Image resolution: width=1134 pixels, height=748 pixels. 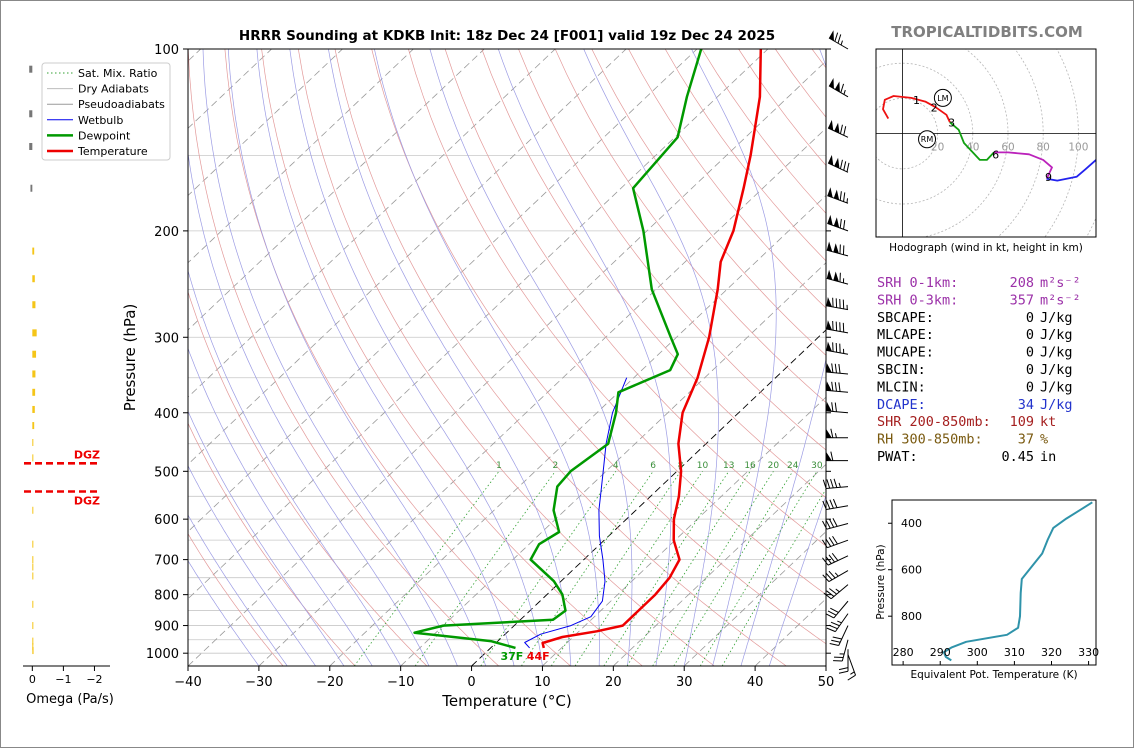 I want to click on index-unit: m²s⁻², so click(x=1060, y=300).